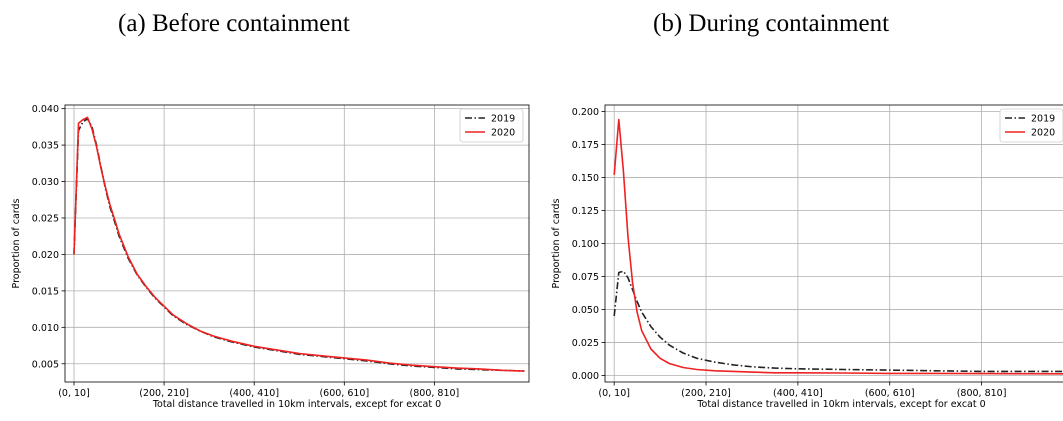 This screenshot has height=421, width=1063. I want to click on y-tick-label: 0.125, so click(585, 211).